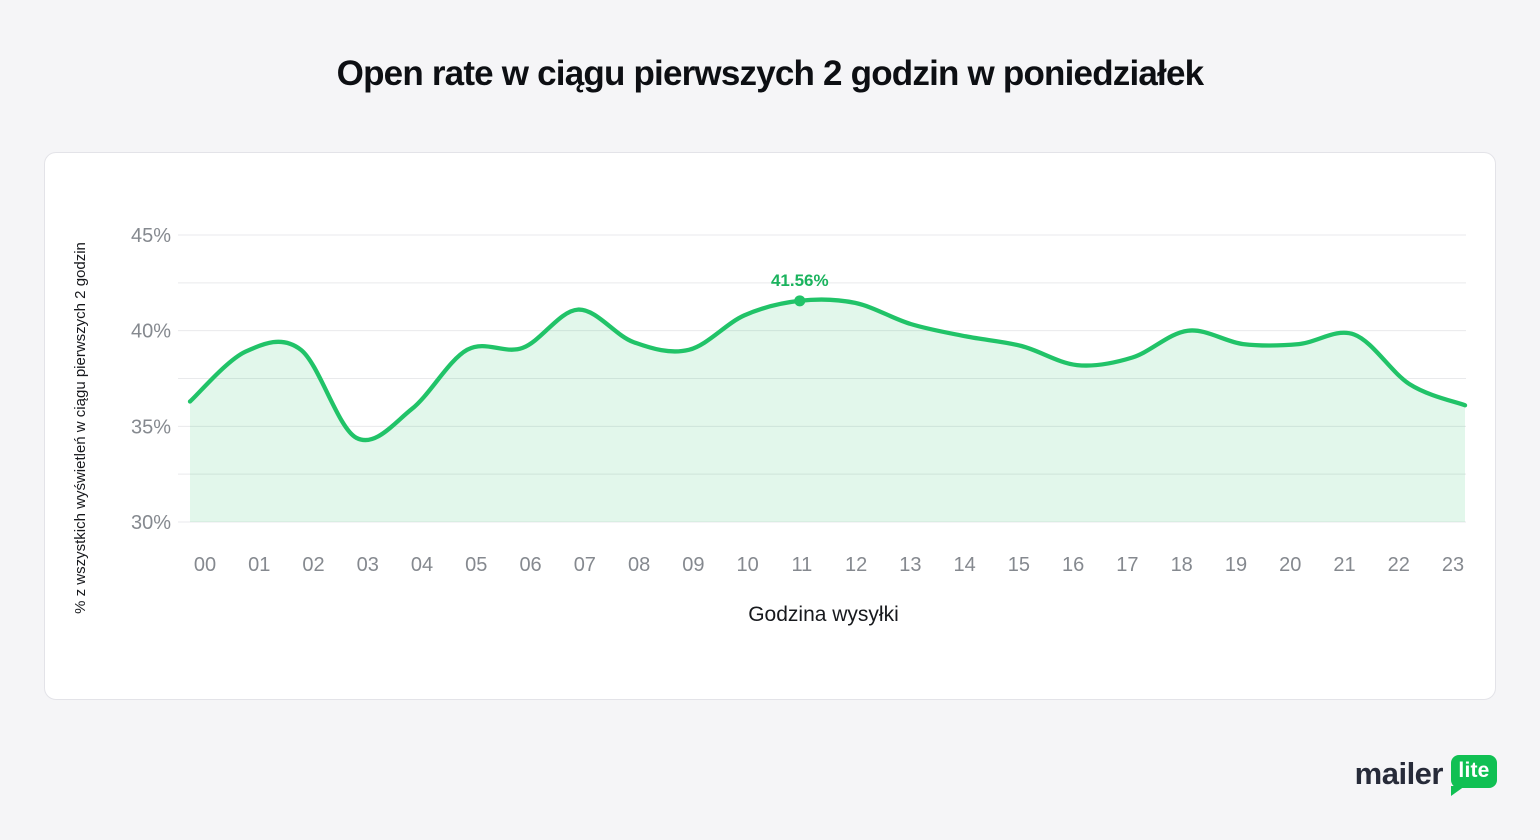 The image size is (1540, 840). Describe the element at coordinates (823, 614) in the screenshot. I see `x-axis-title: Godzina wysyłki` at that location.